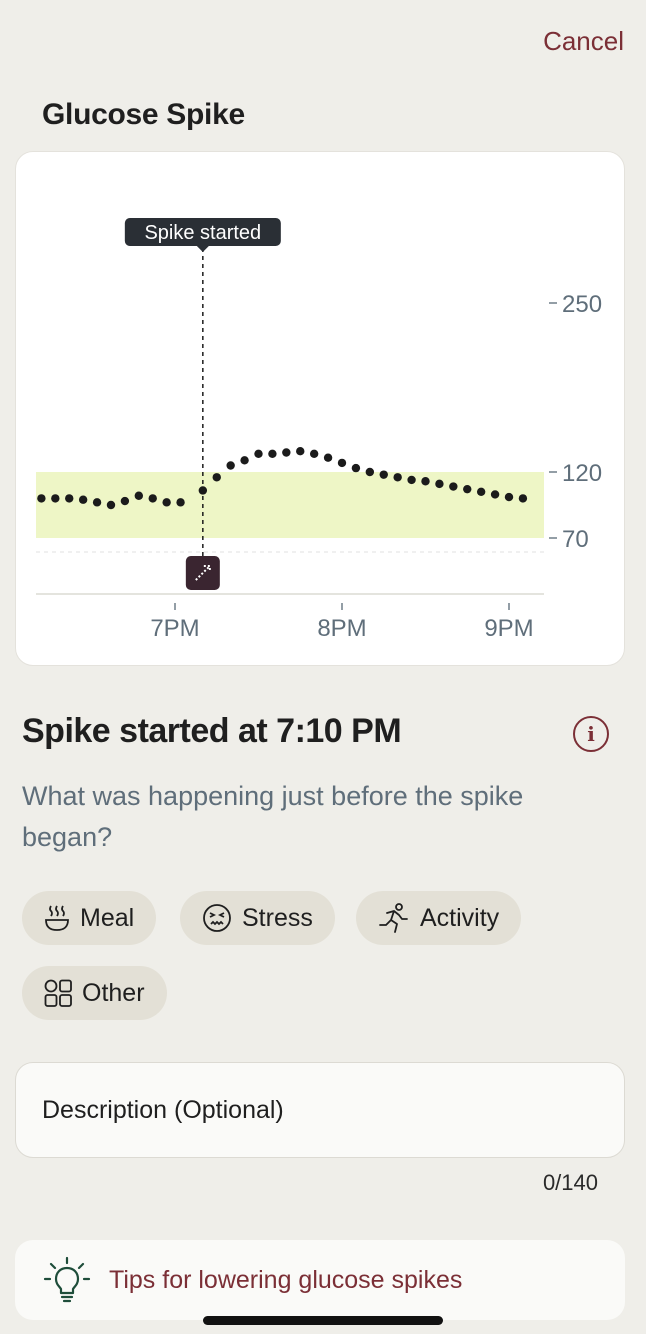 Image resolution: width=646 pixels, height=1334 pixels. Describe the element at coordinates (58, 993) in the screenshot. I see `grid-icon` at that location.